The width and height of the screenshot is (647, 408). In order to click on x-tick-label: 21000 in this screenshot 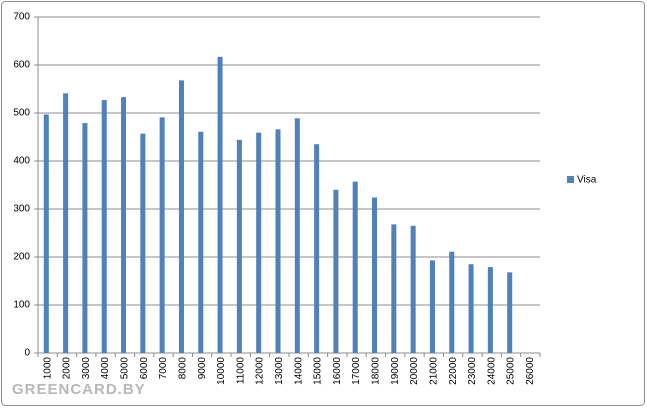, I will do `click(433, 371)`.